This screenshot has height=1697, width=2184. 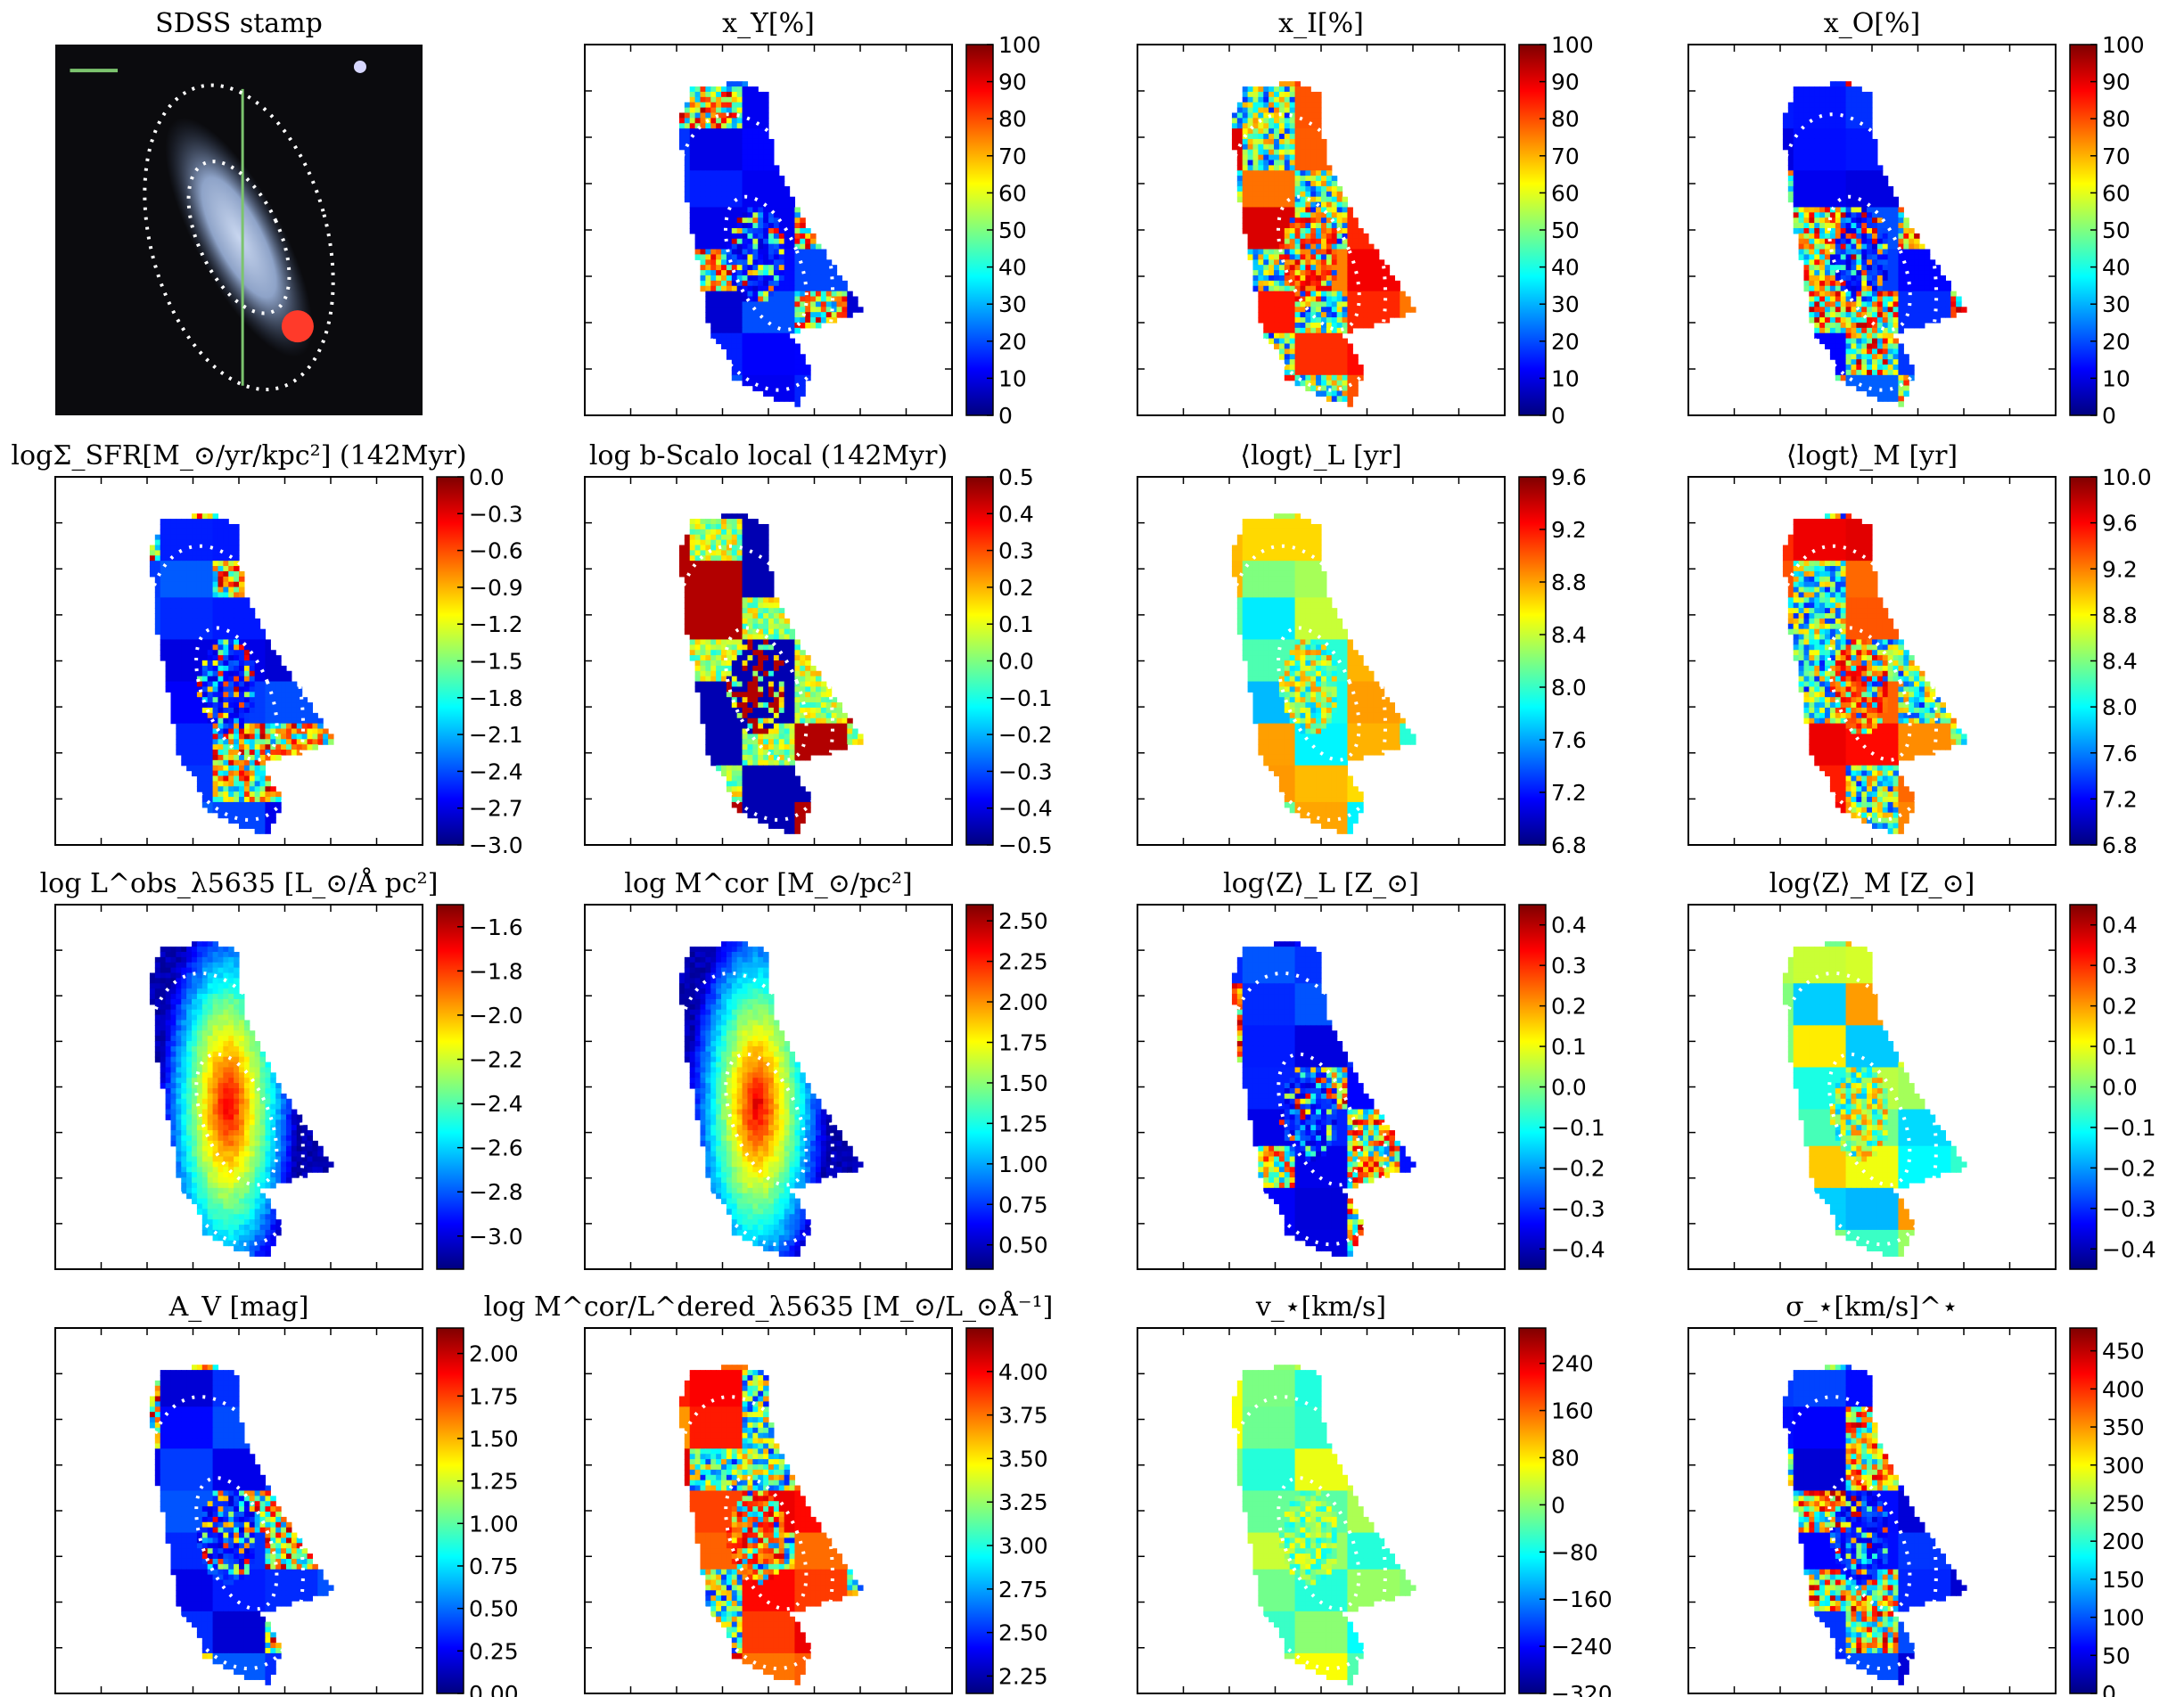 What do you see at coordinates (239, 23) in the screenshot?
I see `panel-title: SDSS stamp` at bounding box center [239, 23].